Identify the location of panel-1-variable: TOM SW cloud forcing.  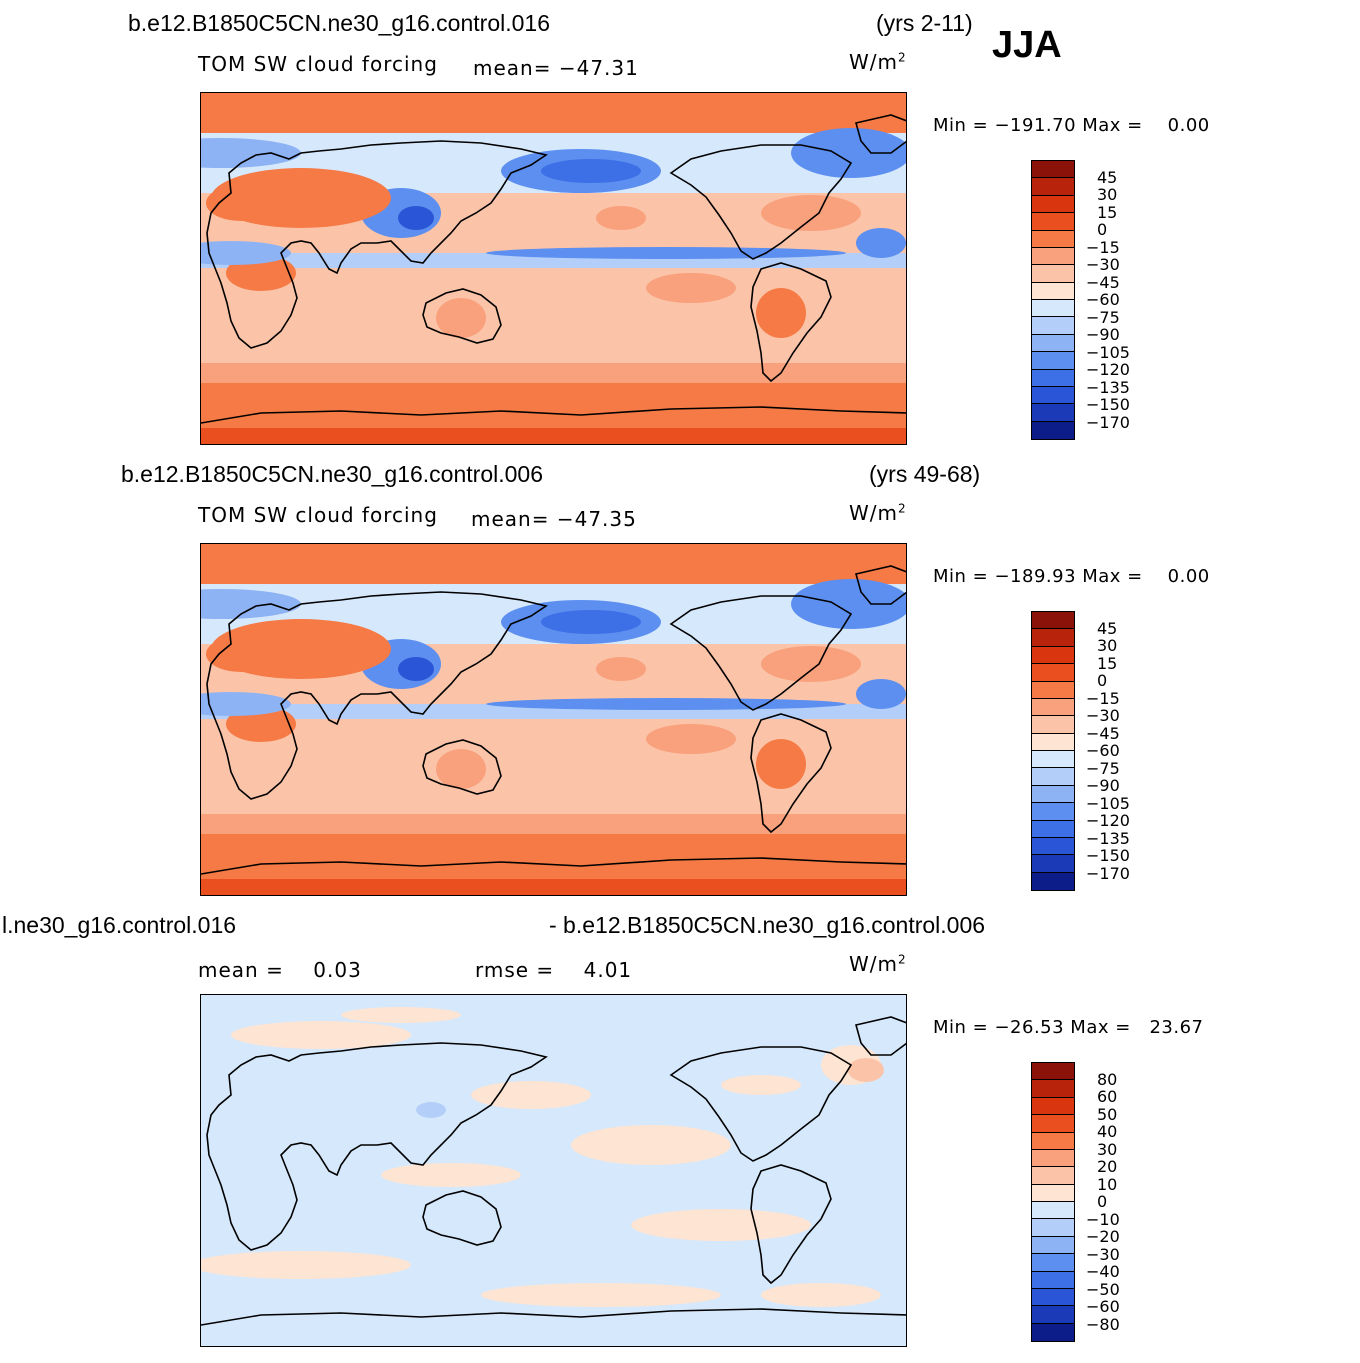
(318, 64).